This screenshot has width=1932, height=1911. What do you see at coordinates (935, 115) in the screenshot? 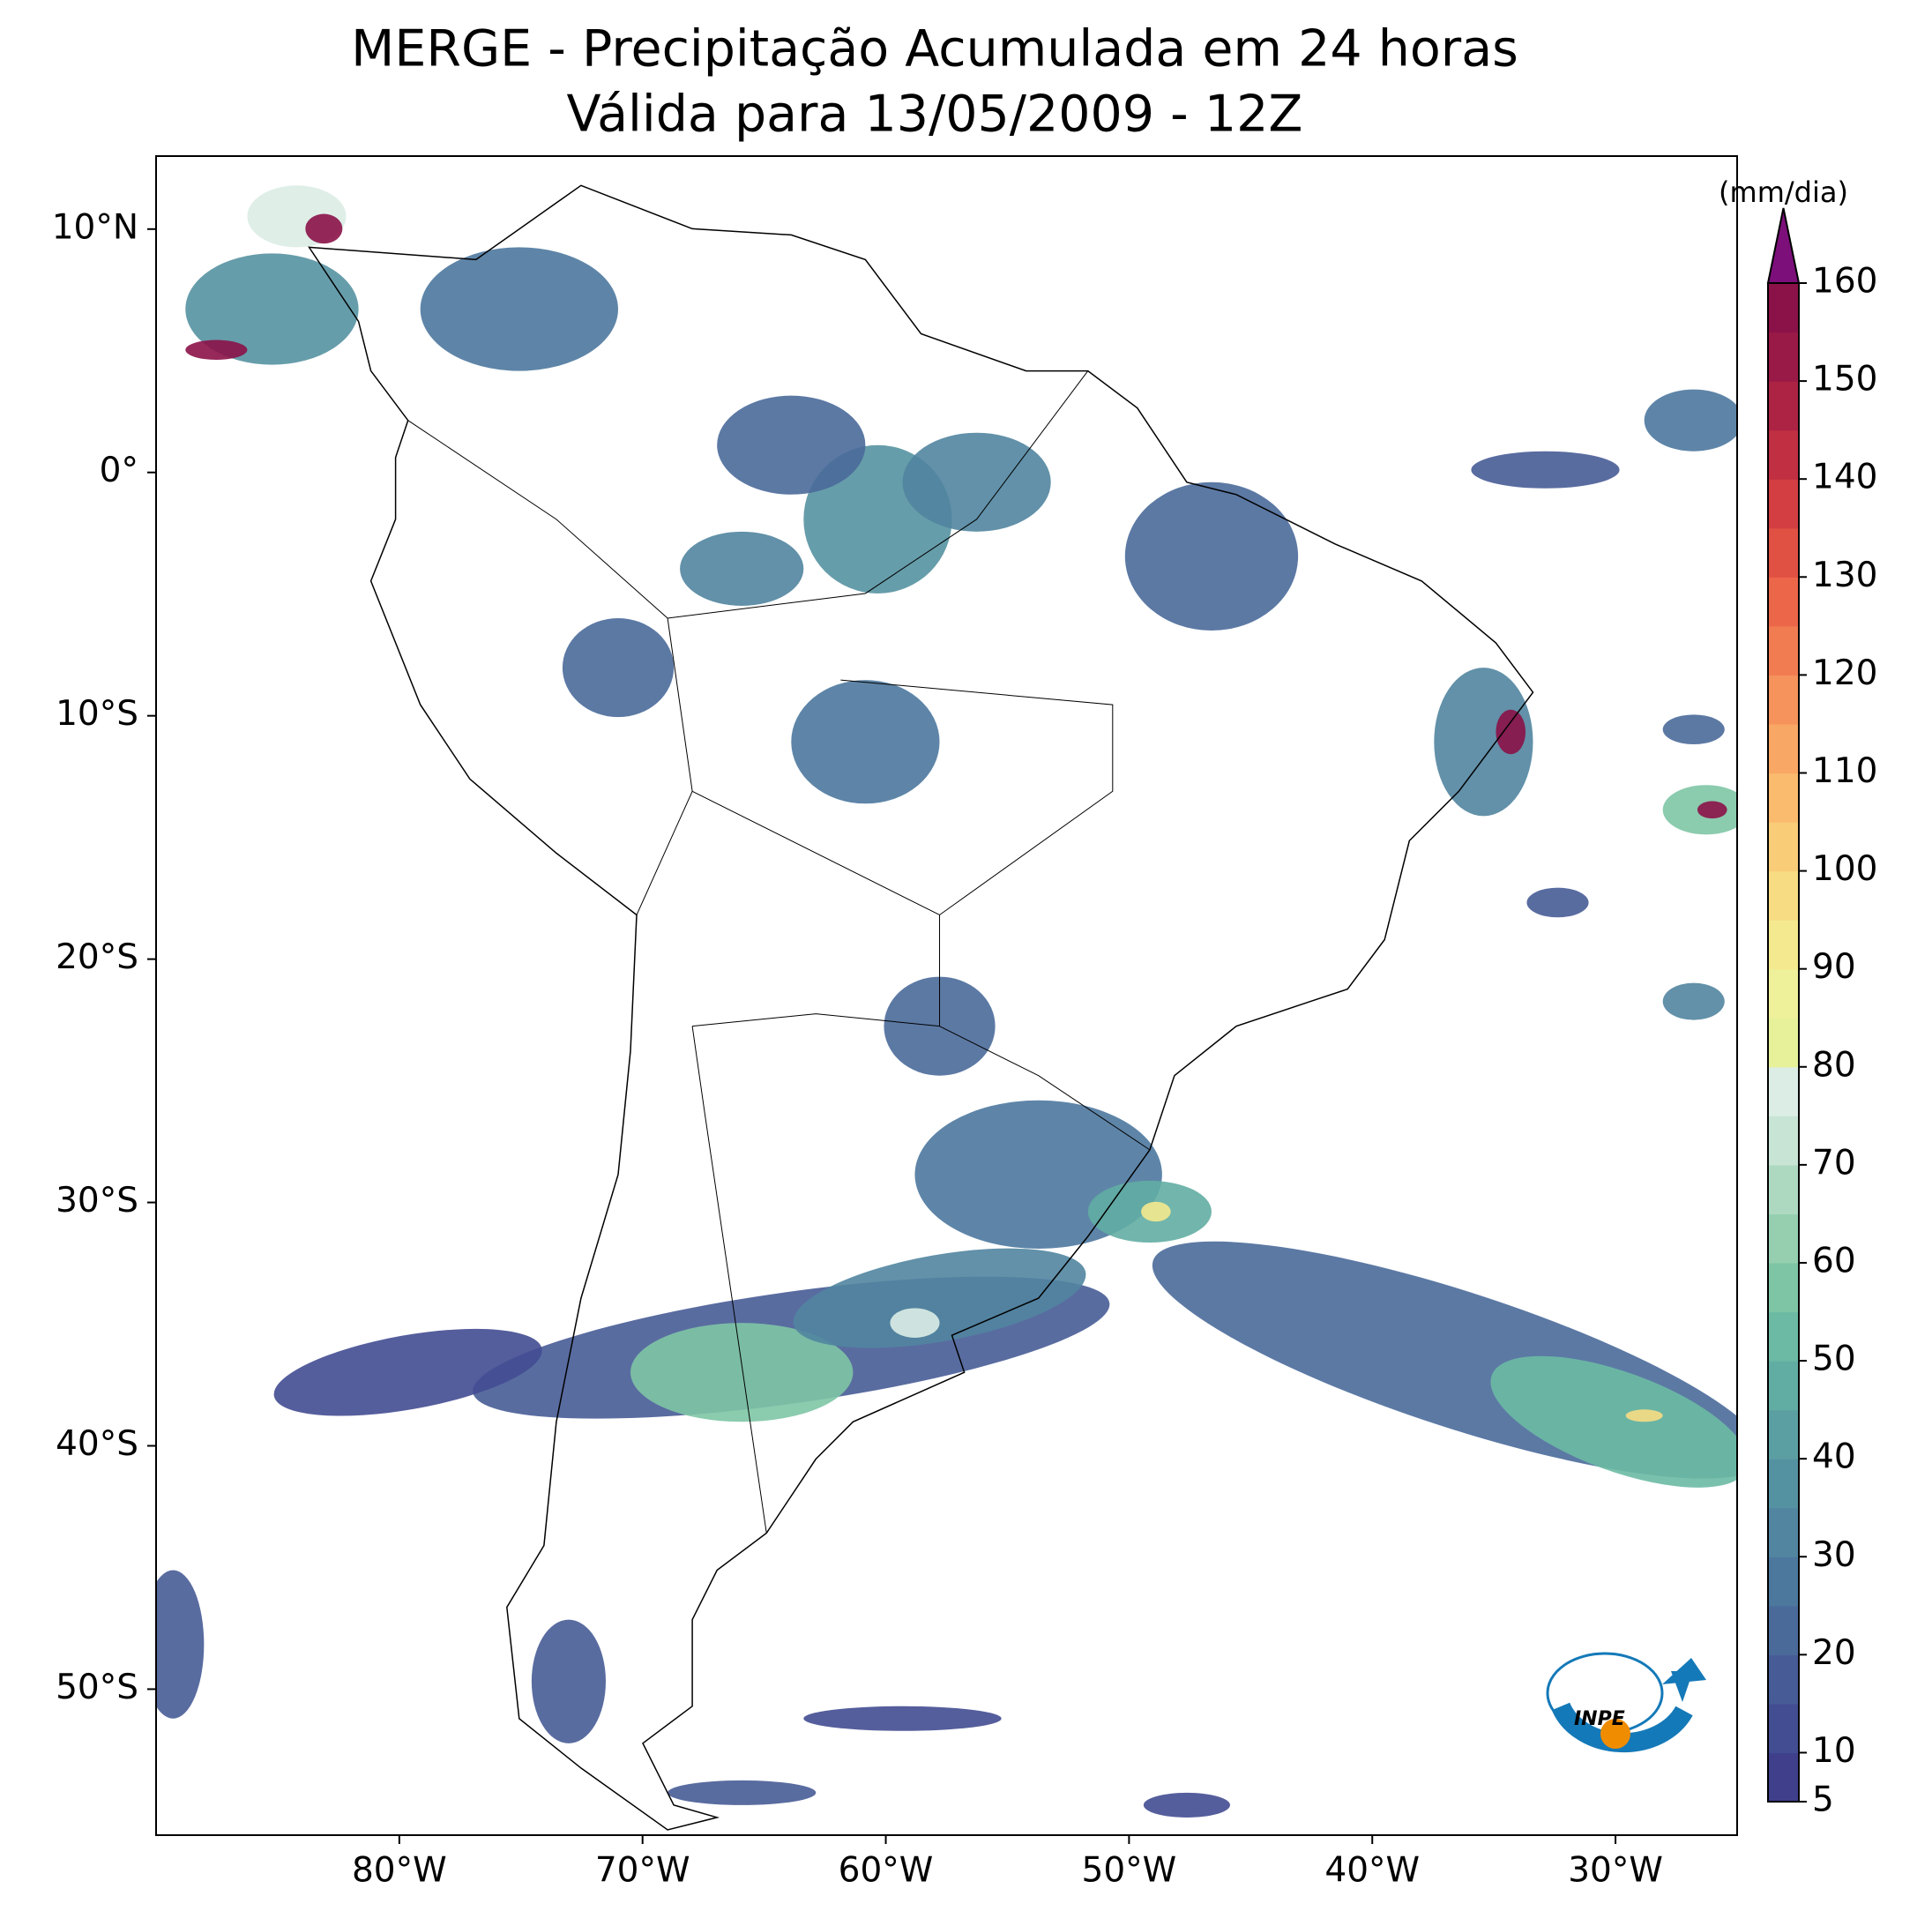
I see `subtitle: Válida para 13/05/2009 - 12Z` at bounding box center [935, 115].